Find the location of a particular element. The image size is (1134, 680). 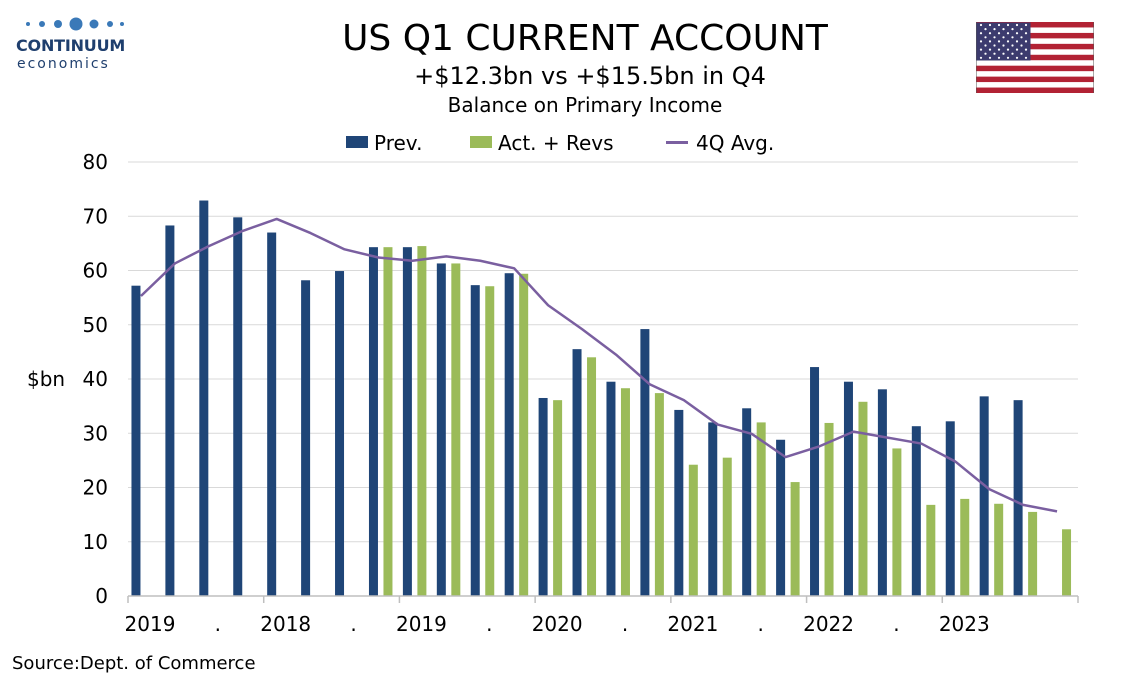

y-tick-label: 80 is located at coordinates (95, 162).